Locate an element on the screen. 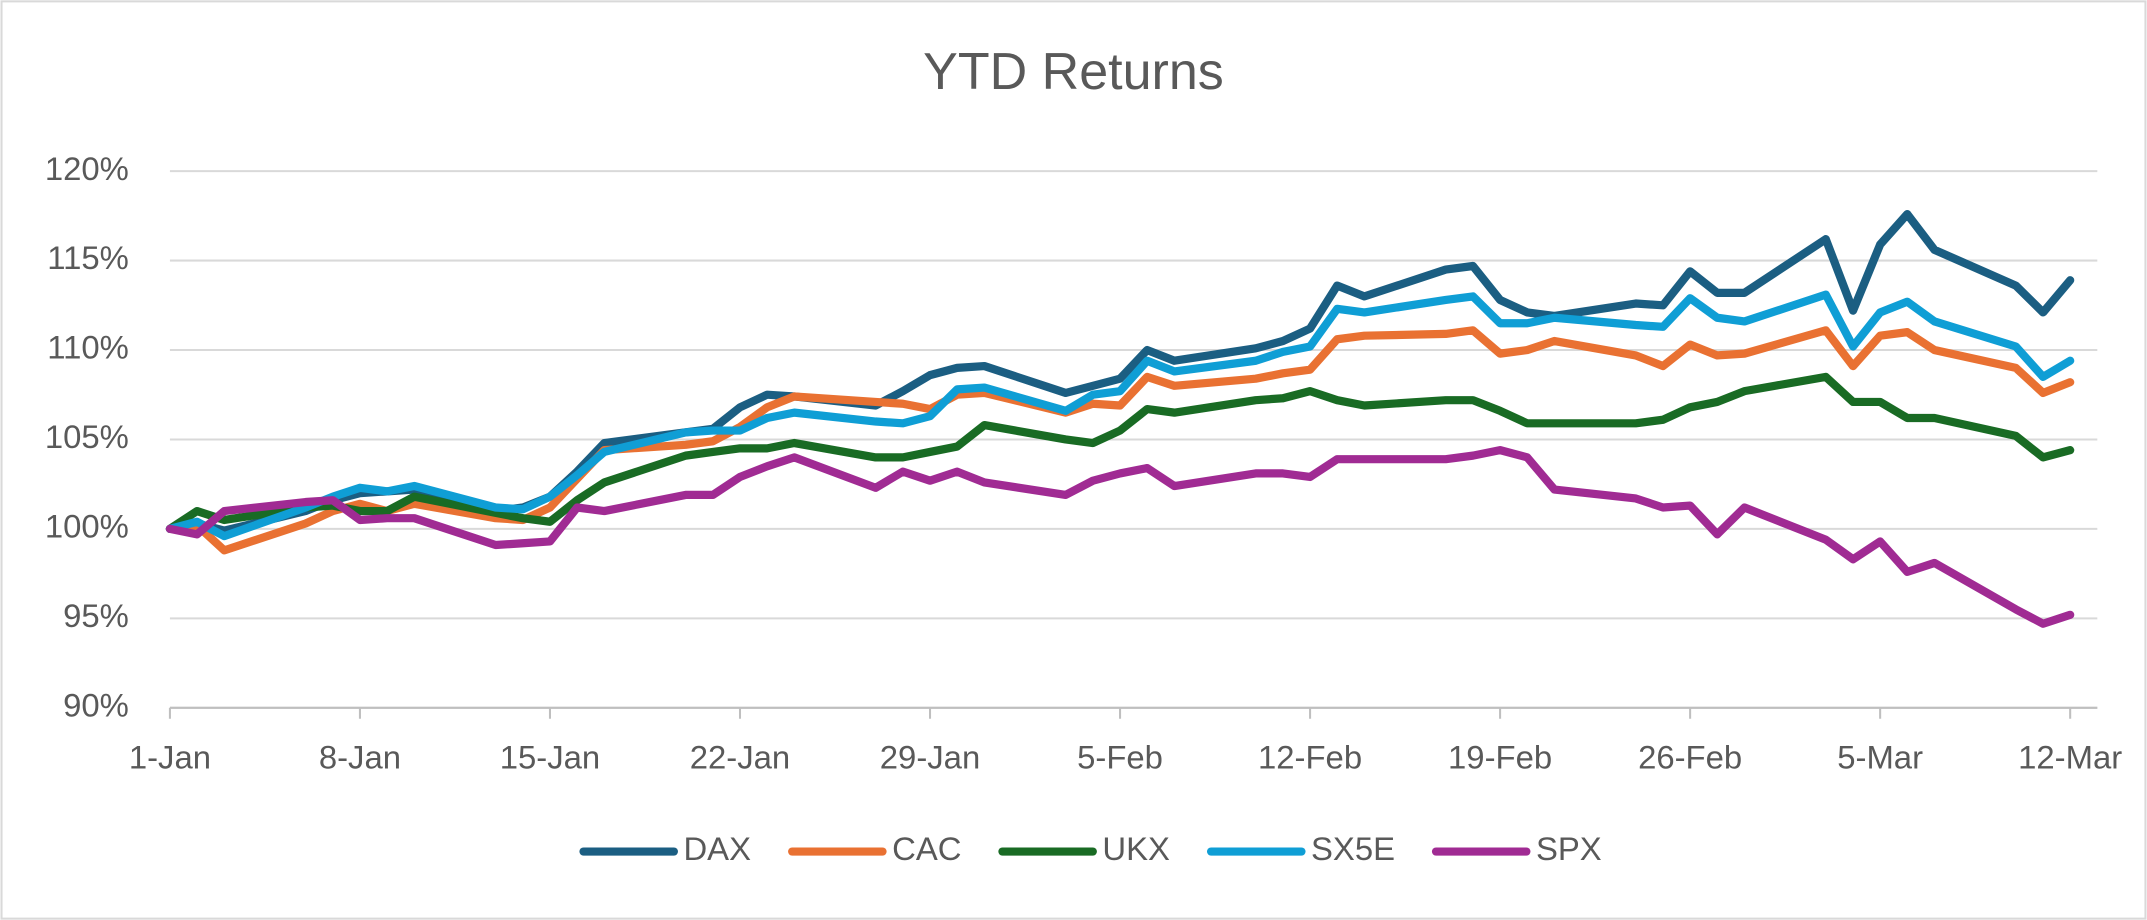 The image size is (2147, 920). y-tick-label: 105% is located at coordinates (87, 436).